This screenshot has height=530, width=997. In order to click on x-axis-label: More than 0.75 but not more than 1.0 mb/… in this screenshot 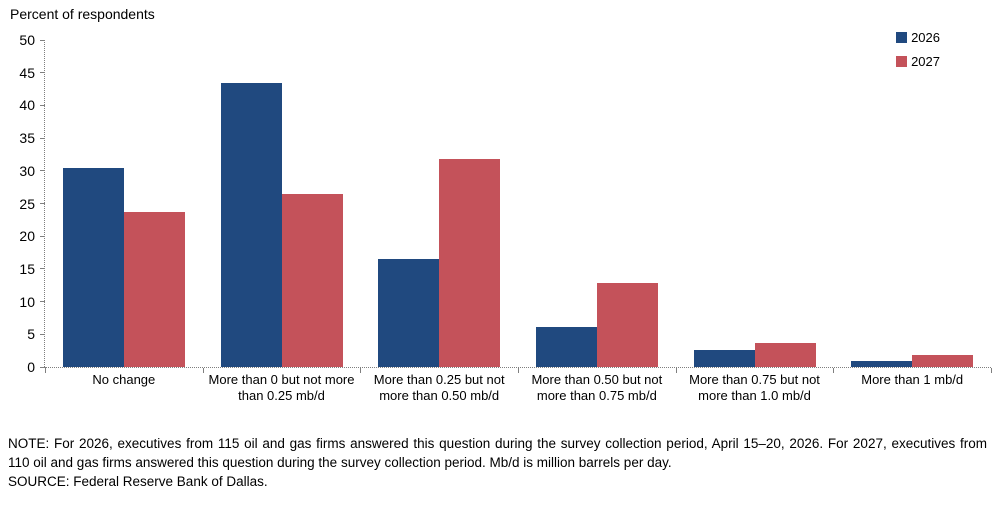, I will do `click(754, 387)`.